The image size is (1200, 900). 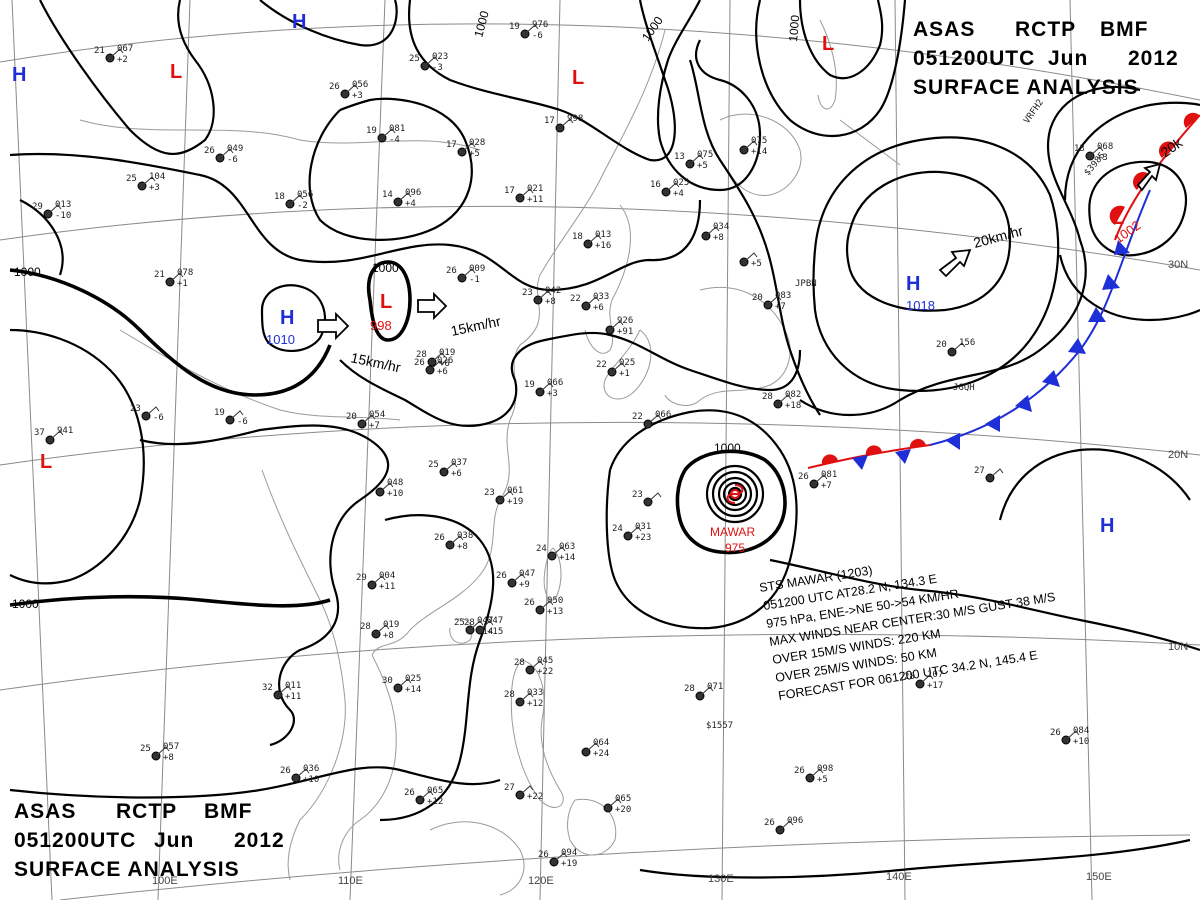 What do you see at coordinates (127, 869) in the screenshot?
I see `footer-title: SURFACE ANALYSIS` at bounding box center [127, 869].